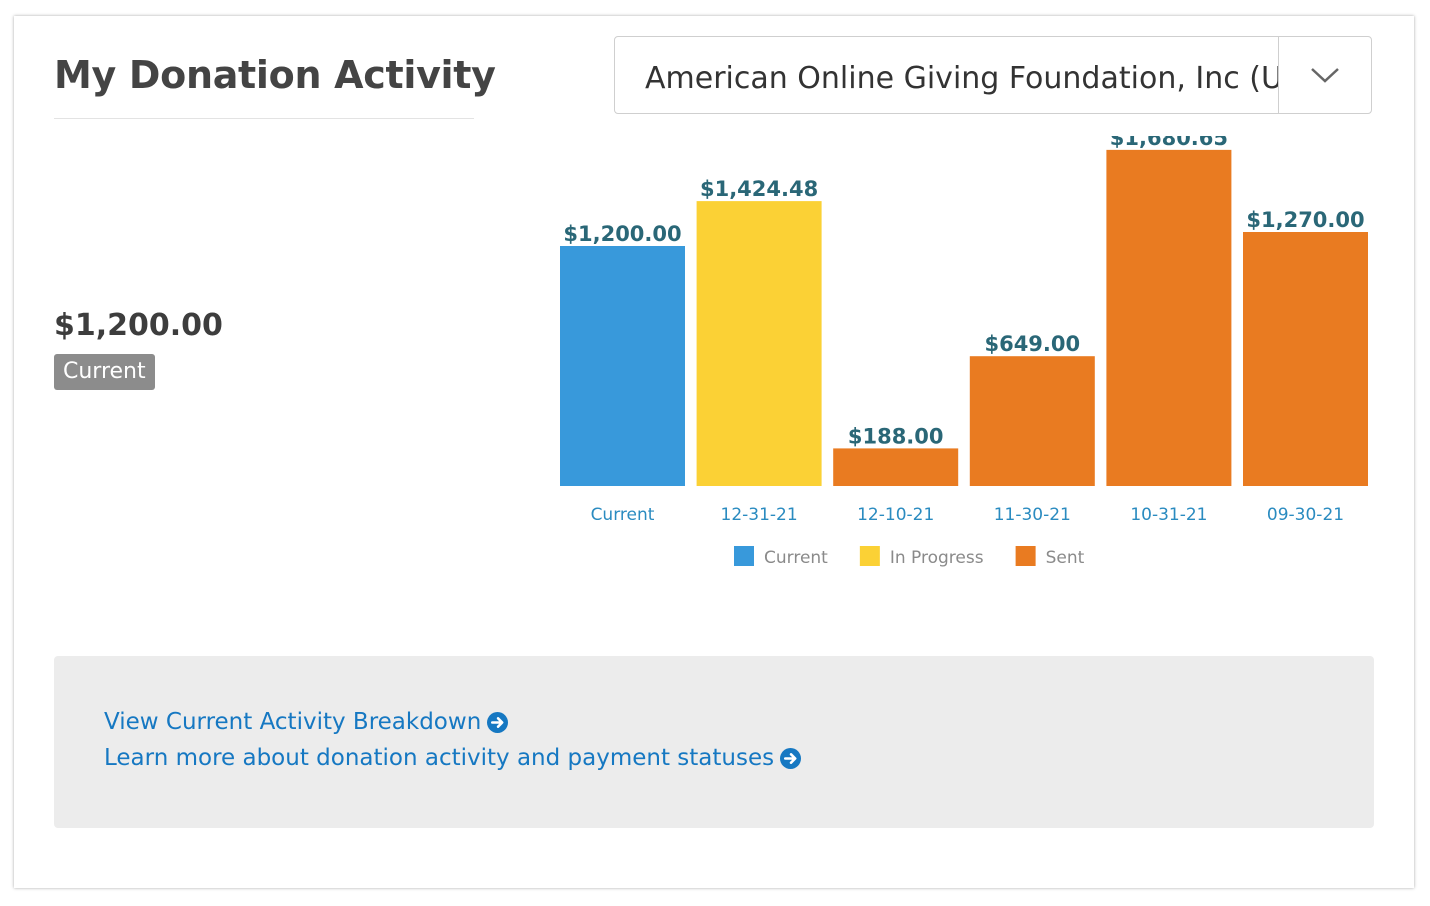 The height and width of the screenshot is (906, 1430). I want to click on view-breakdown-link: View Current Activity Breakdown, so click(306, 722).